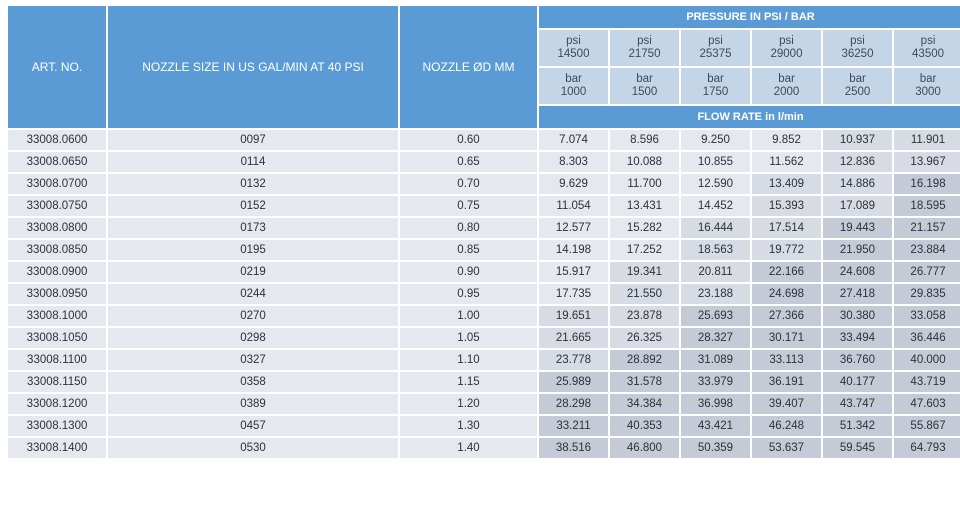 Image resolution: width=960 pixels, height=519 pixels. I want to click on bar-header-5: bar 3000, so click(927, 86).